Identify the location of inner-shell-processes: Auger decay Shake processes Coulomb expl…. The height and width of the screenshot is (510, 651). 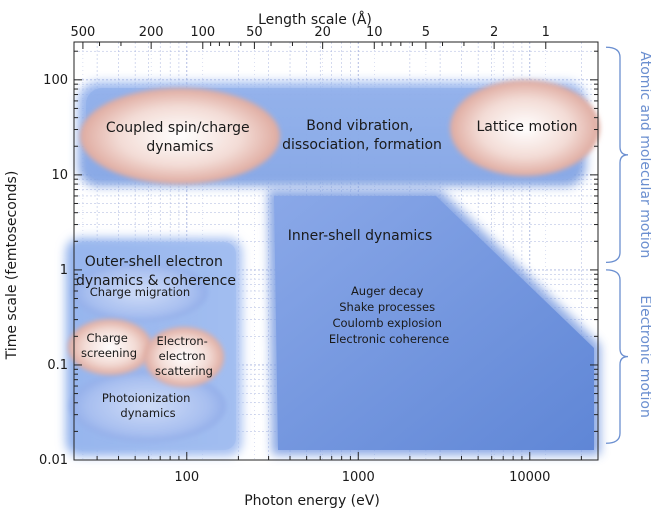
(389, 315).